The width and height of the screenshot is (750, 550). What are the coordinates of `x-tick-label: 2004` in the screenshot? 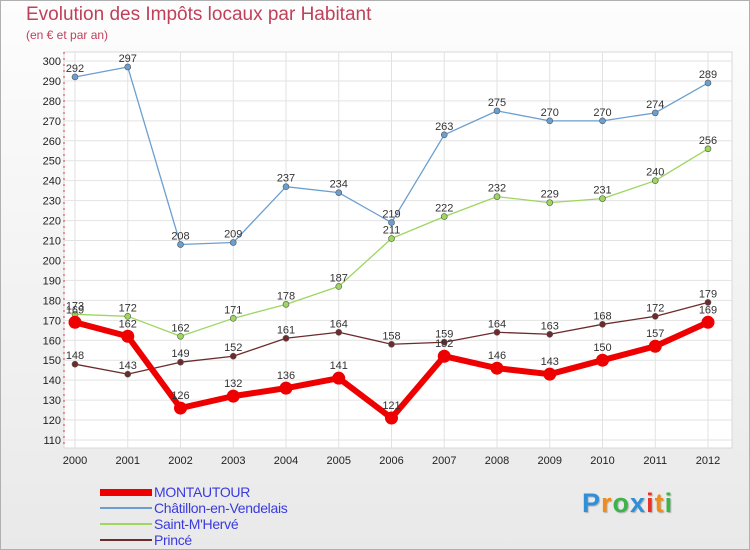 It's located at (286, 461).